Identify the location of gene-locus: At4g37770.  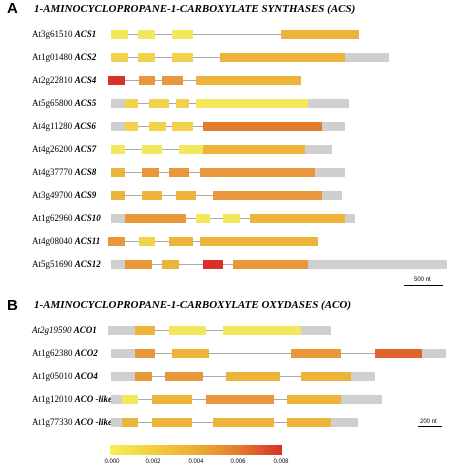
(52, 172).